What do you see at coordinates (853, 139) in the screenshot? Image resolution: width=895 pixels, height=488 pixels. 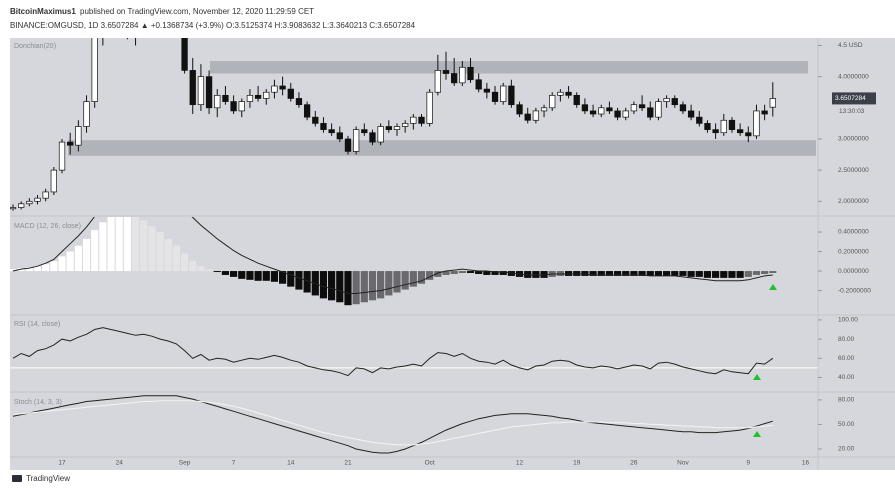 I see `y-tick-label: 3.0000000` at bounding box center [853, 139].